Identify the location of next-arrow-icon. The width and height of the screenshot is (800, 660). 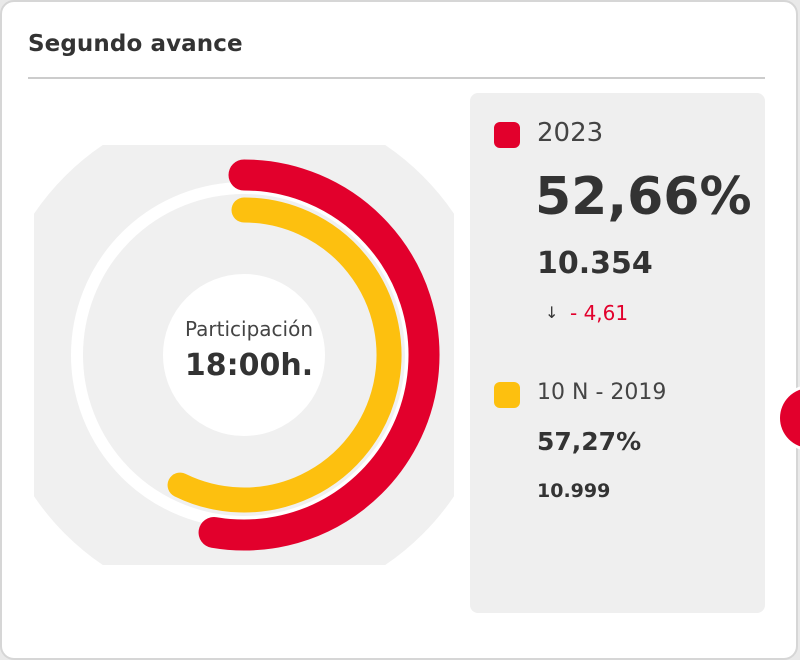
(790, 418).